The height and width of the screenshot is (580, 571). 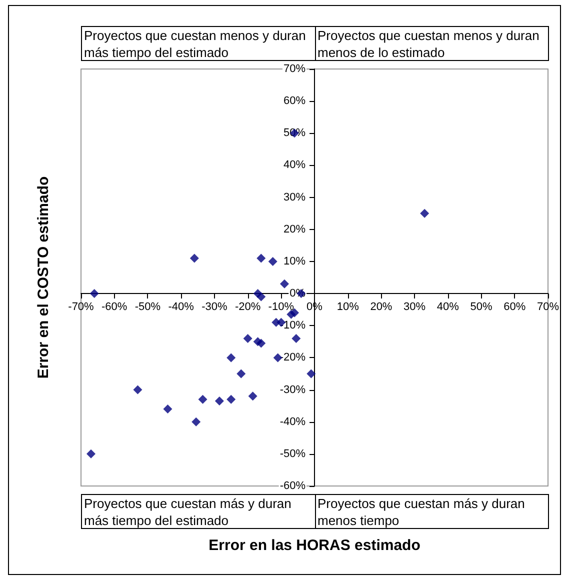 What do you see at coordinates (431, 511) in the screenshot?
I see `text: Proyectos que cuestan más y duran menos tiempo` at bounding box center [431, 511].